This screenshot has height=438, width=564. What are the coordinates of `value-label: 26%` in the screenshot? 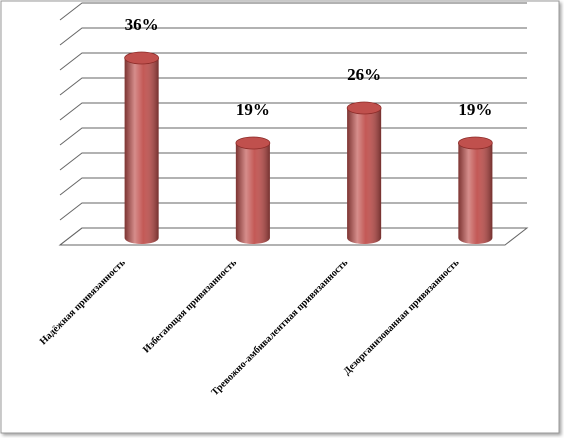 It's located at (364, 74).